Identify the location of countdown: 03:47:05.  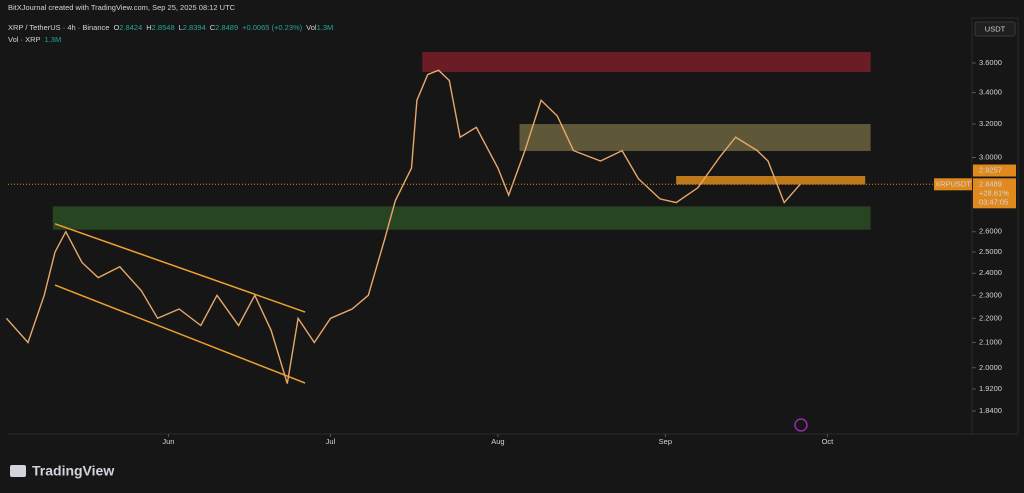
(993, 201).